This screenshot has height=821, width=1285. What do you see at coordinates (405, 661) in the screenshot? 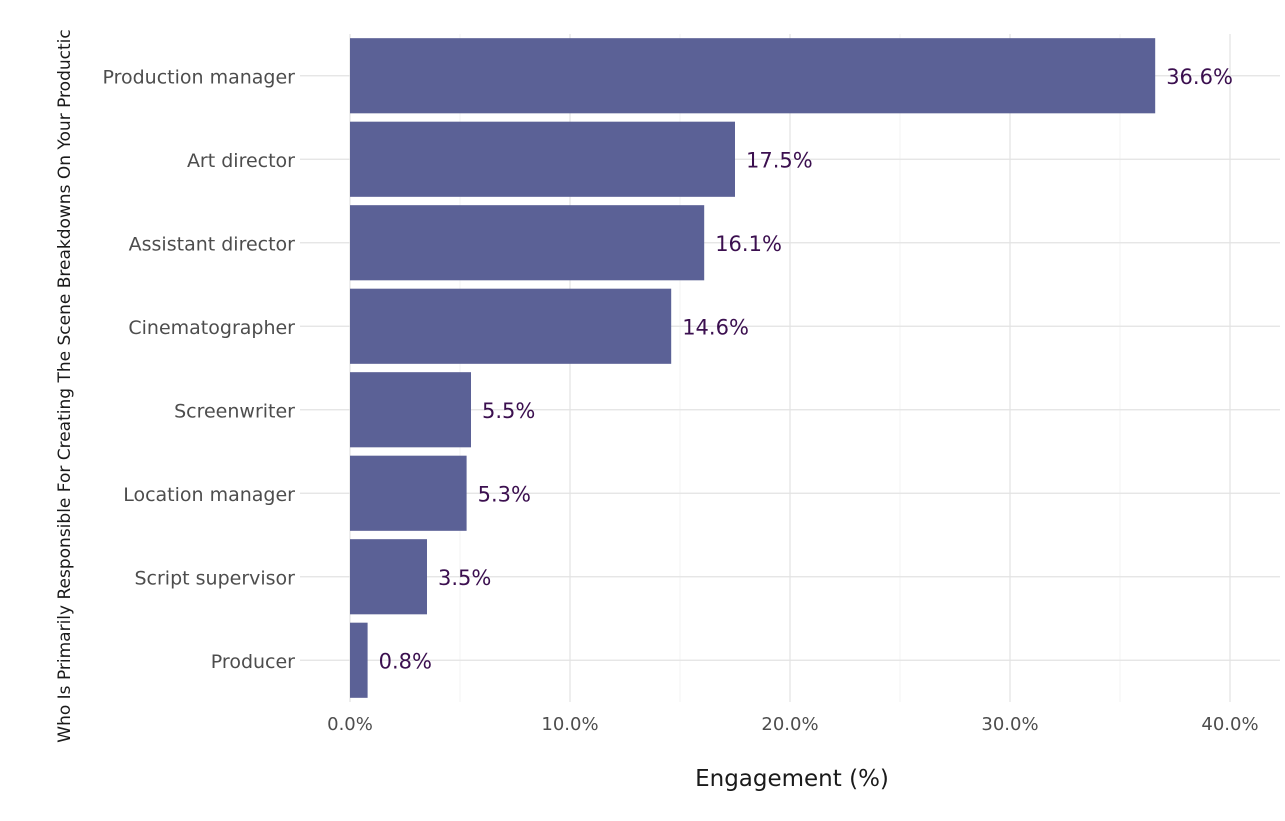
I see `value-label: 0.8%` at bounding box center [405, 661].